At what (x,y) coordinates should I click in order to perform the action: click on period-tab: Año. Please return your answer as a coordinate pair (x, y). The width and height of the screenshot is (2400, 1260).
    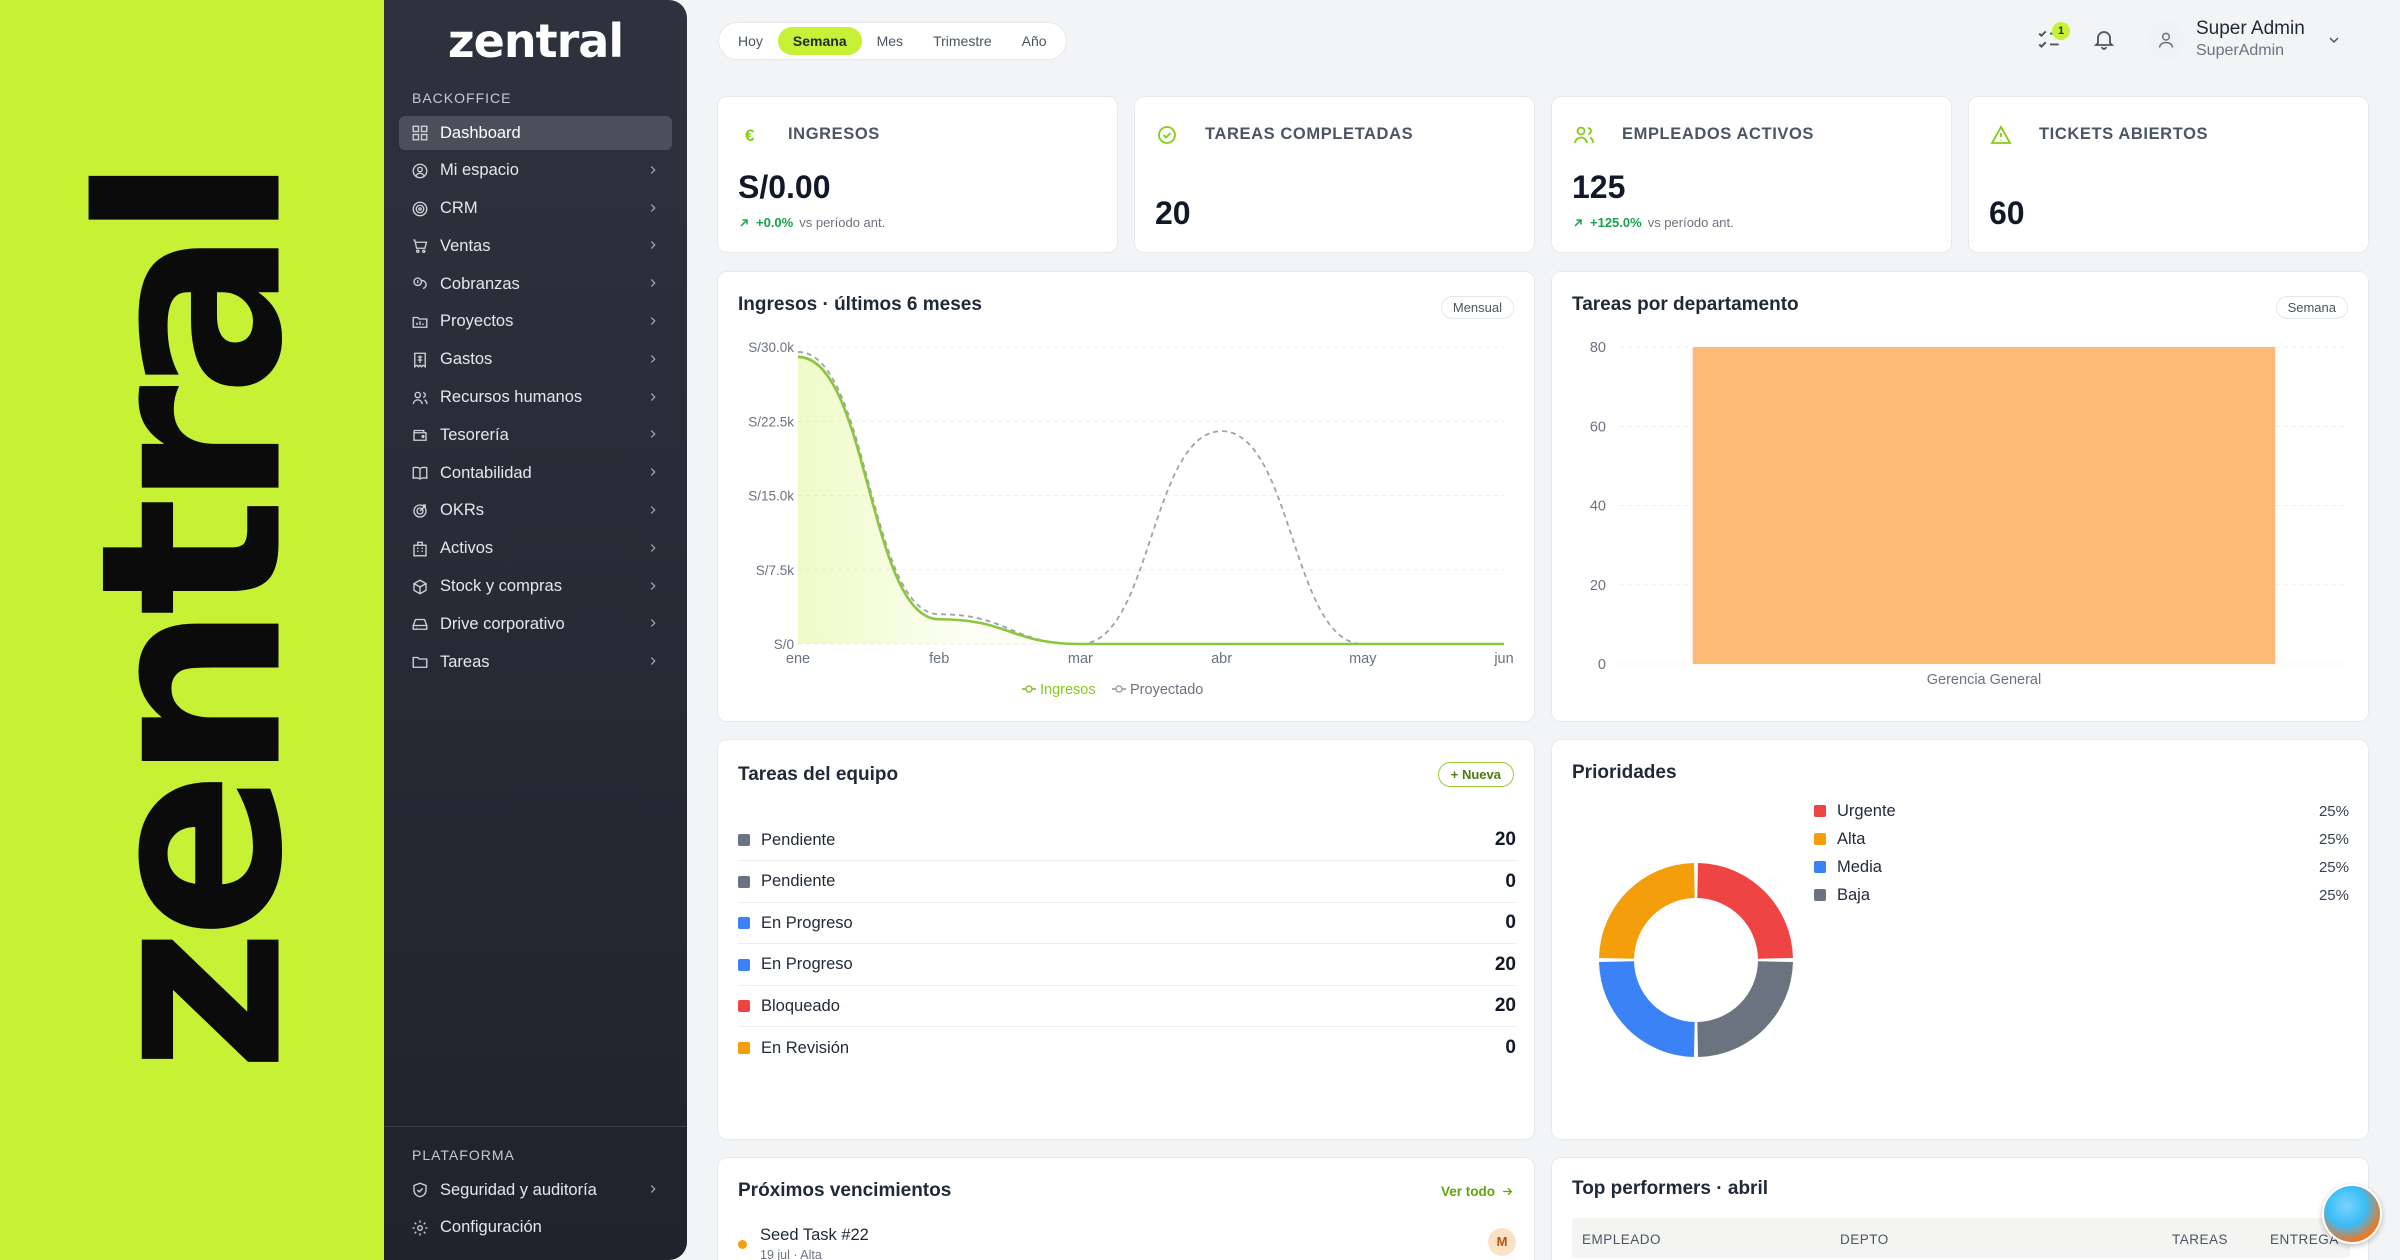
    Looking at the image, I should click on (1034, 41).